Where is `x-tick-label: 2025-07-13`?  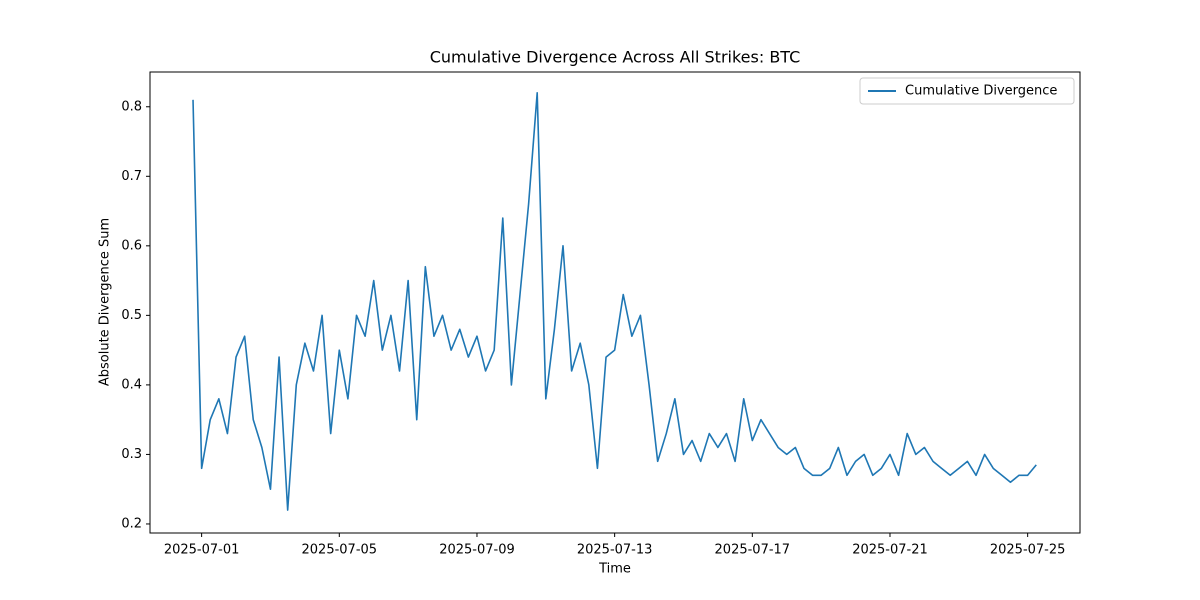
x-tick-label: 2025-07-13 is located at coordinates (615, 550).